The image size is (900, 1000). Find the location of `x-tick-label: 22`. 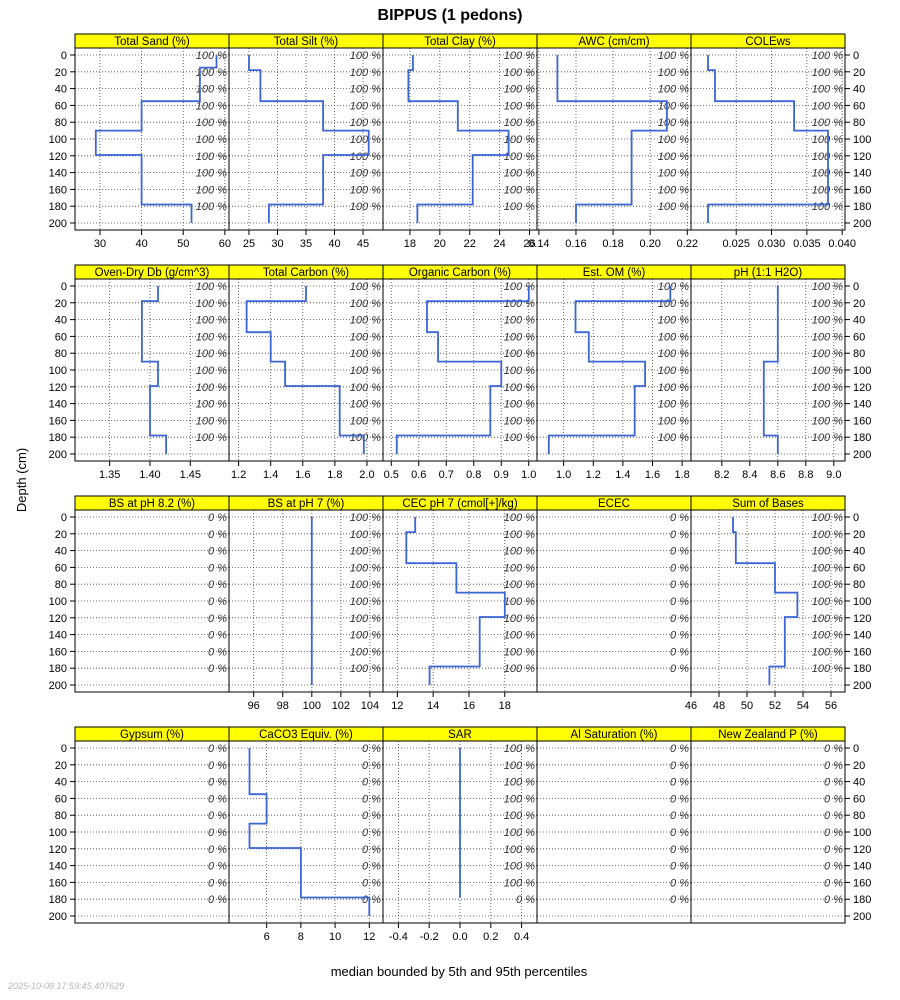

x-tick-label: 22 is located at coordinates (470, 244).